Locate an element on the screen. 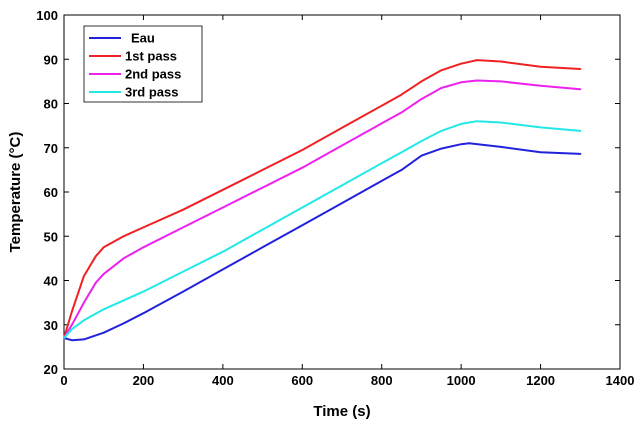 The width and height of the screenshot is (637, 421). x-tick-label: 1400 is located at coordinates (620, 380).